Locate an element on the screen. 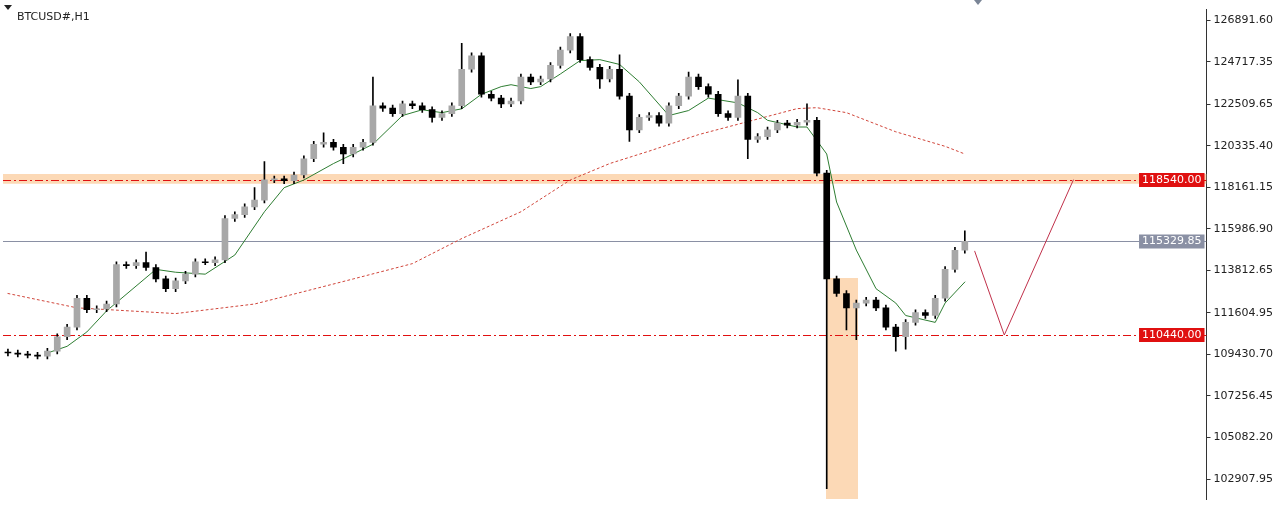 The width and height of the screenshot is (1280, 509). y-tick-label: 124717.35 is located at coordinates (1243, 61).